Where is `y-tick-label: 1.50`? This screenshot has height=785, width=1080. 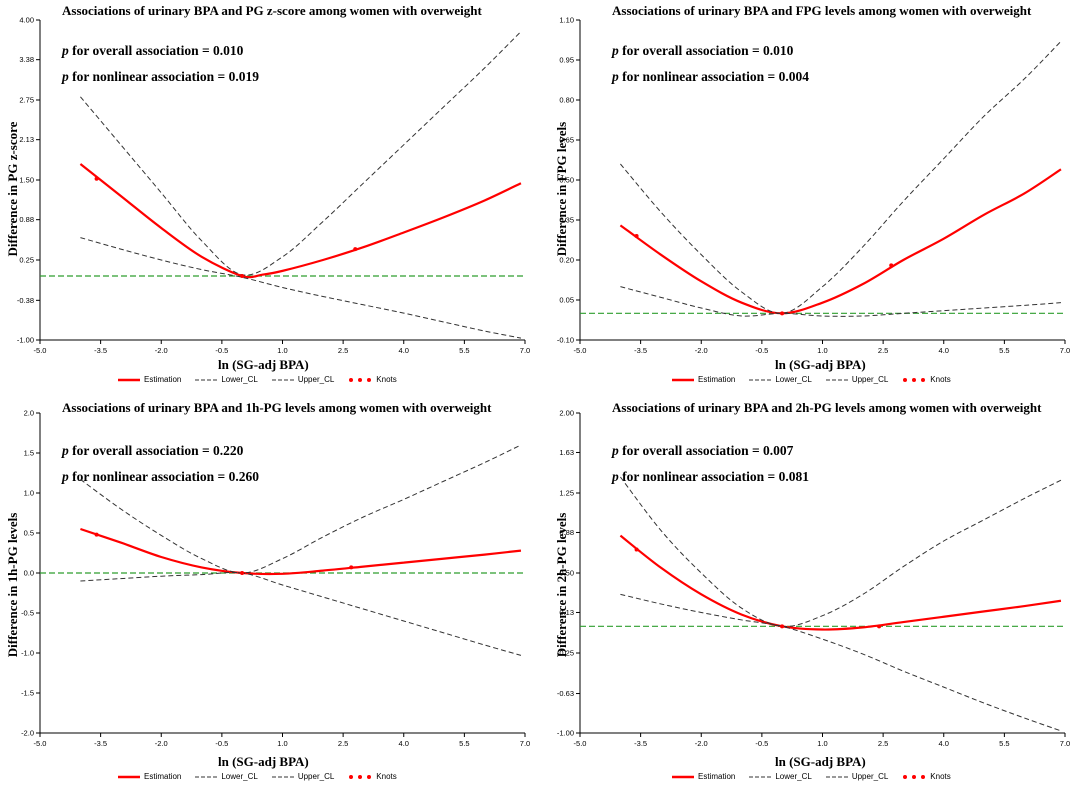 y-tick-label: 1.50 is located at coordinates (26, 180).